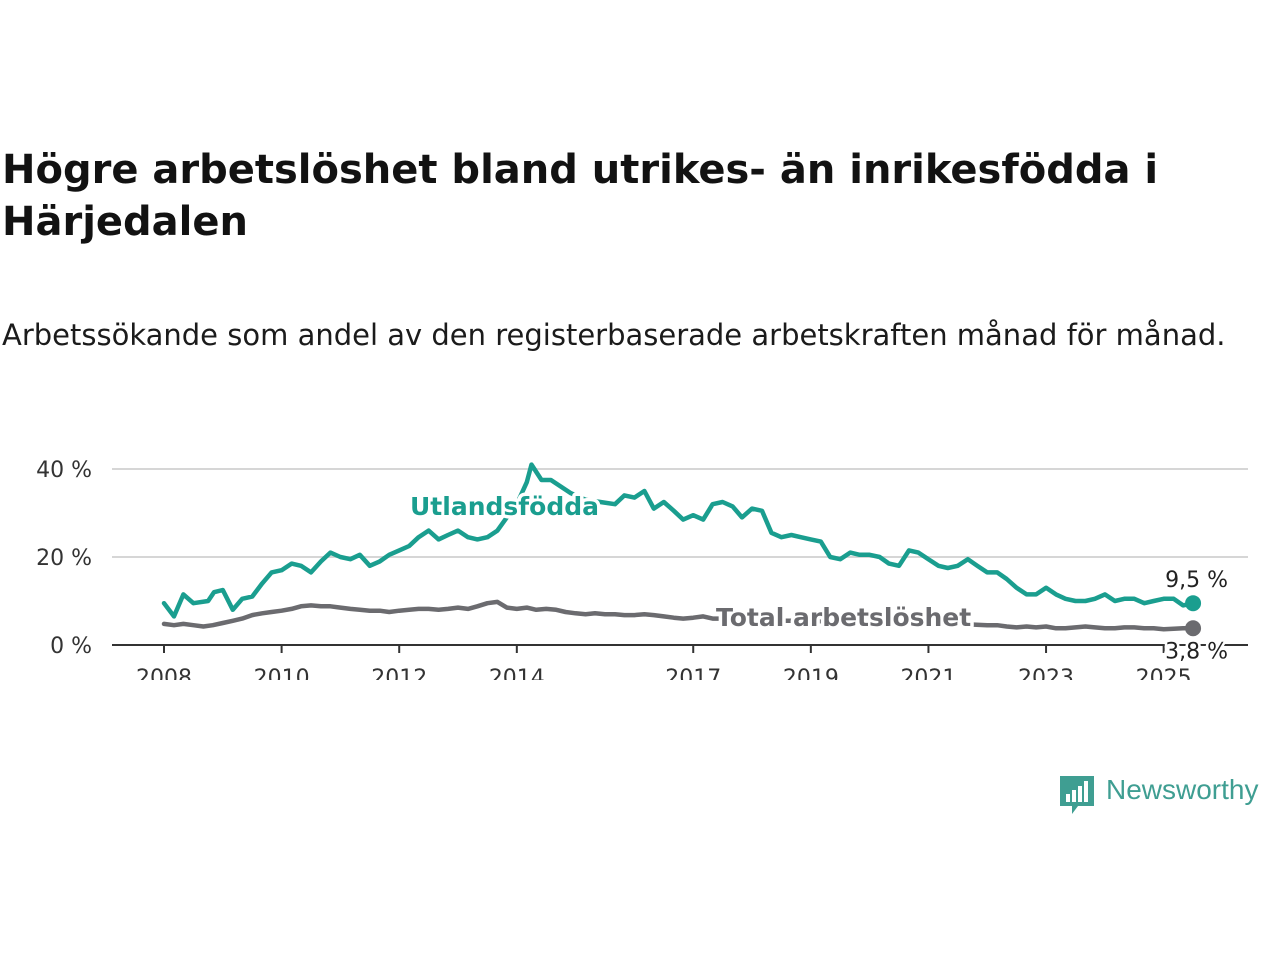 This screenshot has height=960, width=1280. I want to click on y-axis: 0 % 20 % 40 %, so click(64, 558).